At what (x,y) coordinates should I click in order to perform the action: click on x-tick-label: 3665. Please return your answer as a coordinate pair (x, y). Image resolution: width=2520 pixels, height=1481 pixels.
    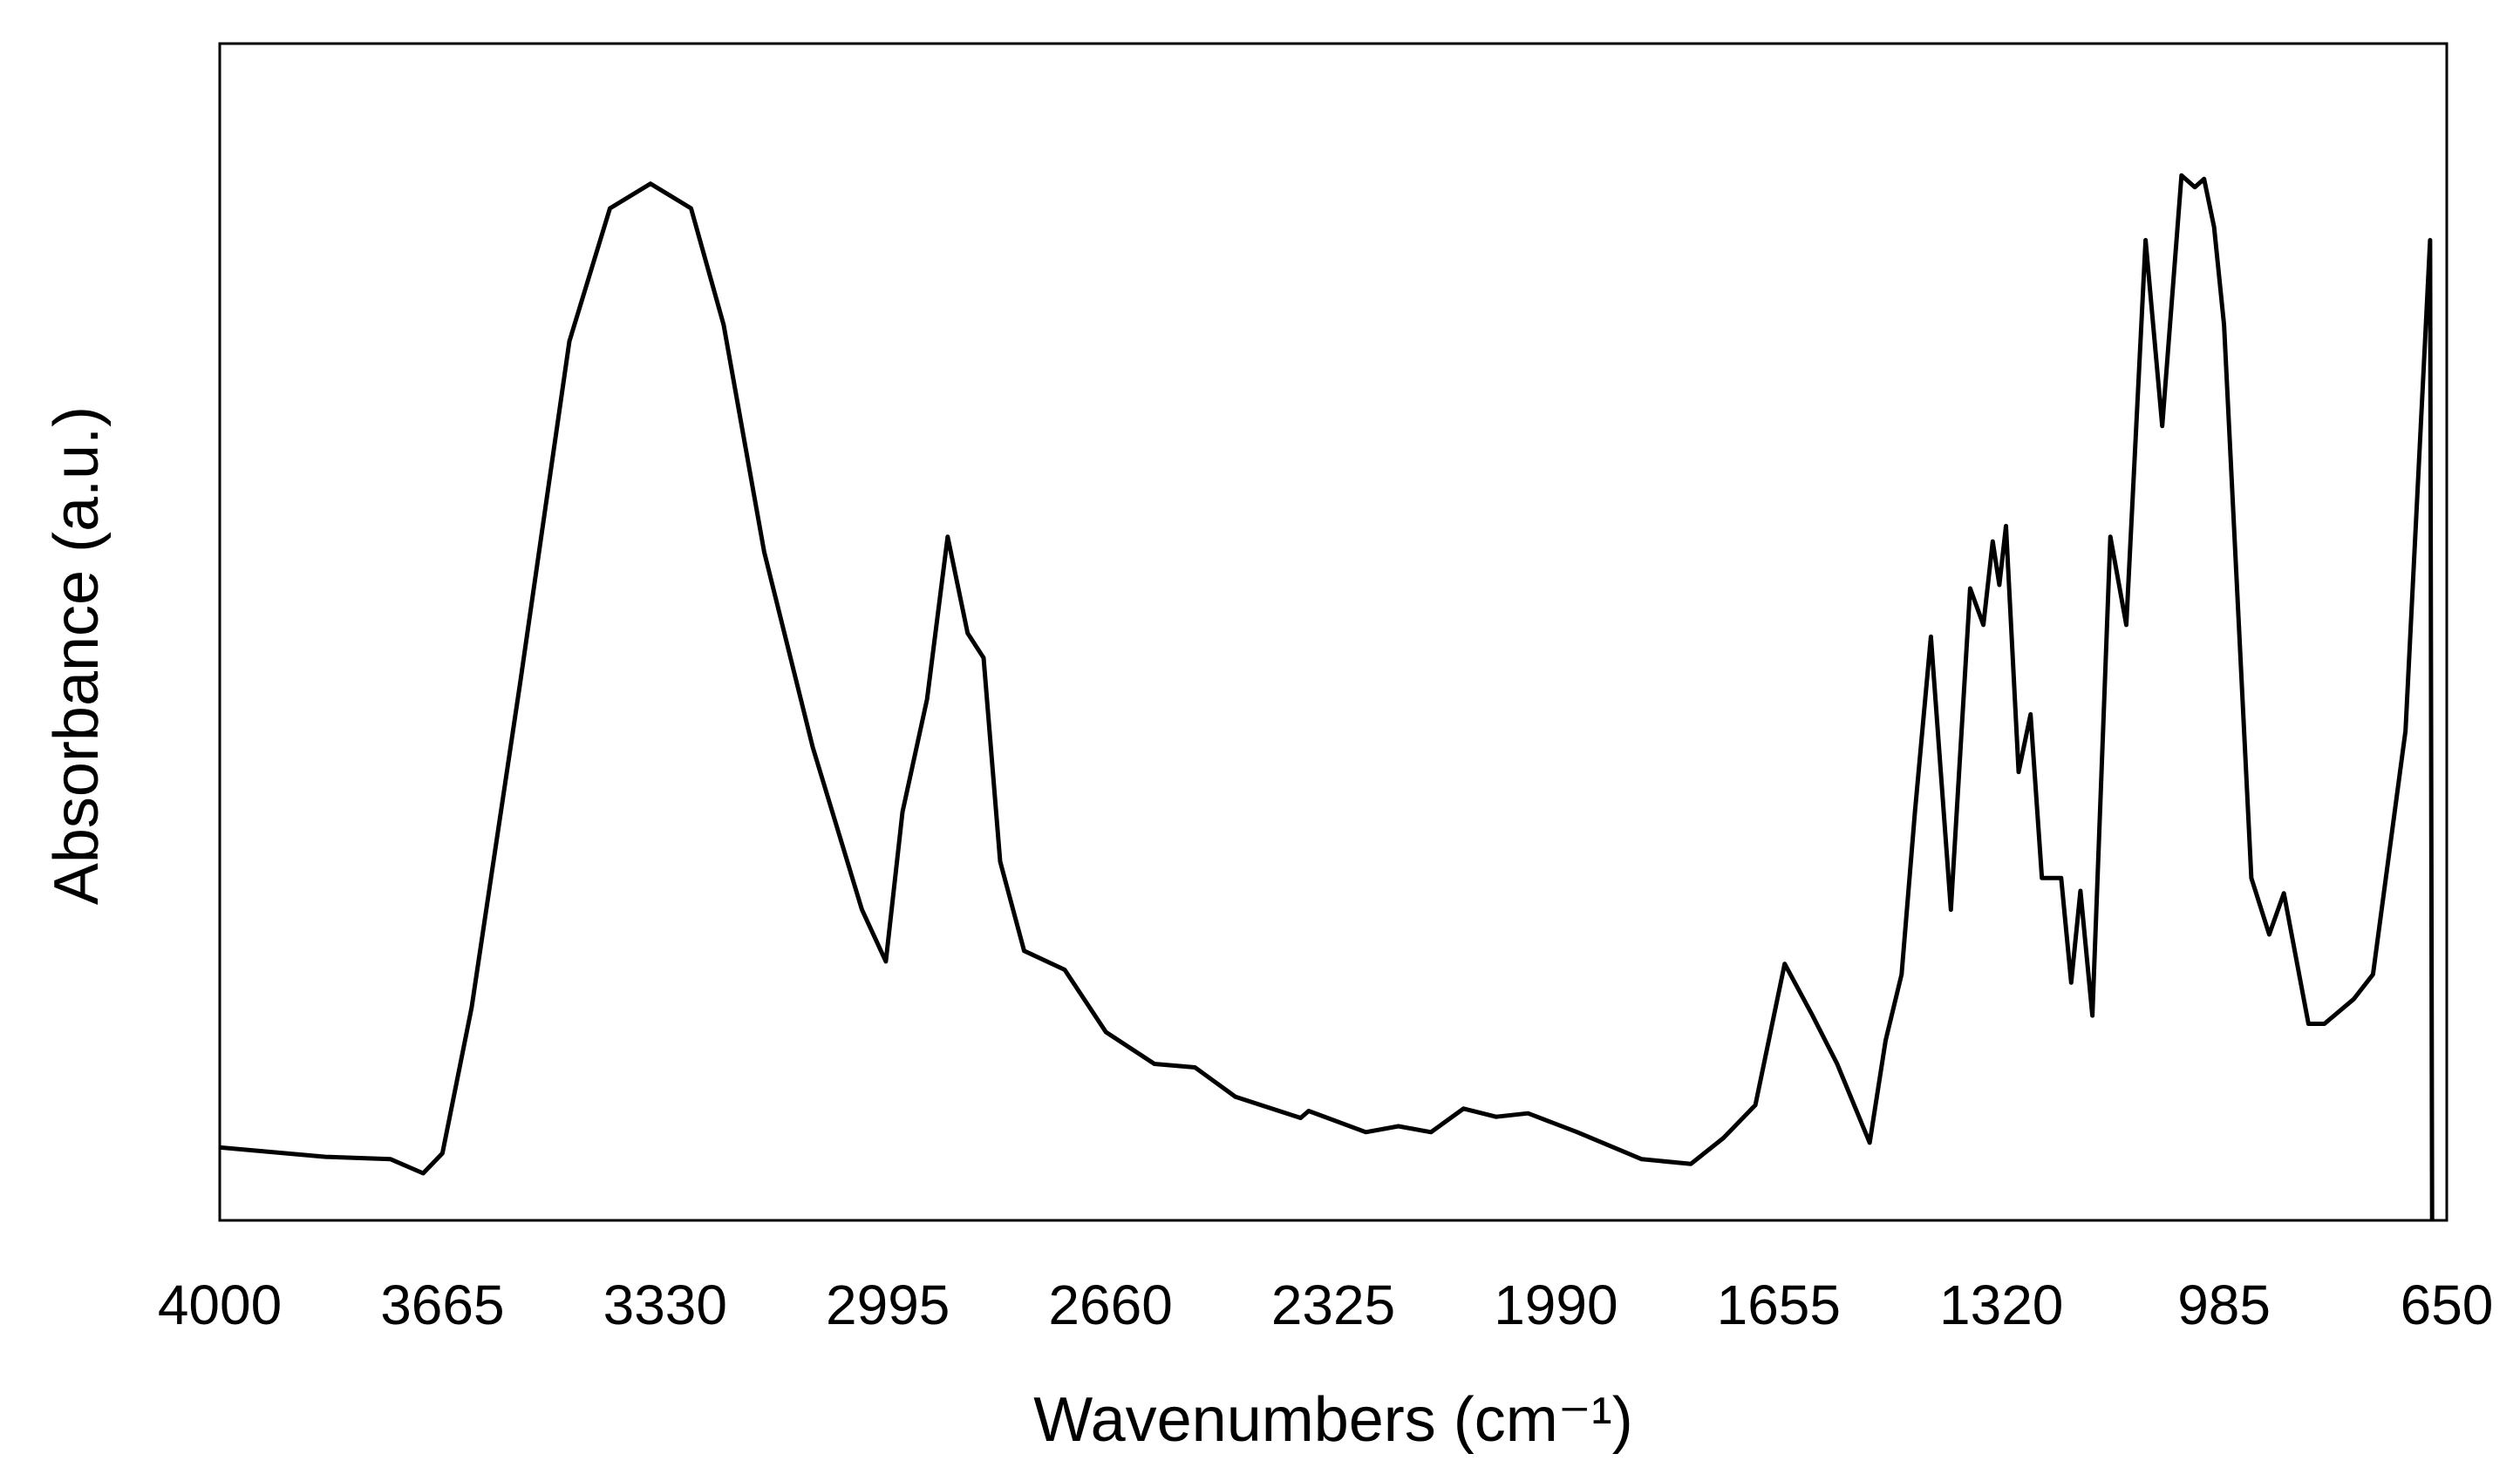
    Looking at the image, I should click on (442, 1305).